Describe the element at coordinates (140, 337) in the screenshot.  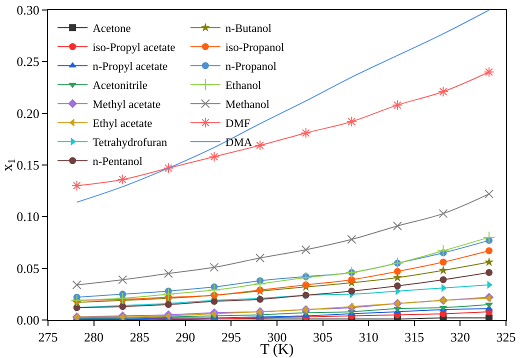
I see `x-tick-label: 285` at that location.